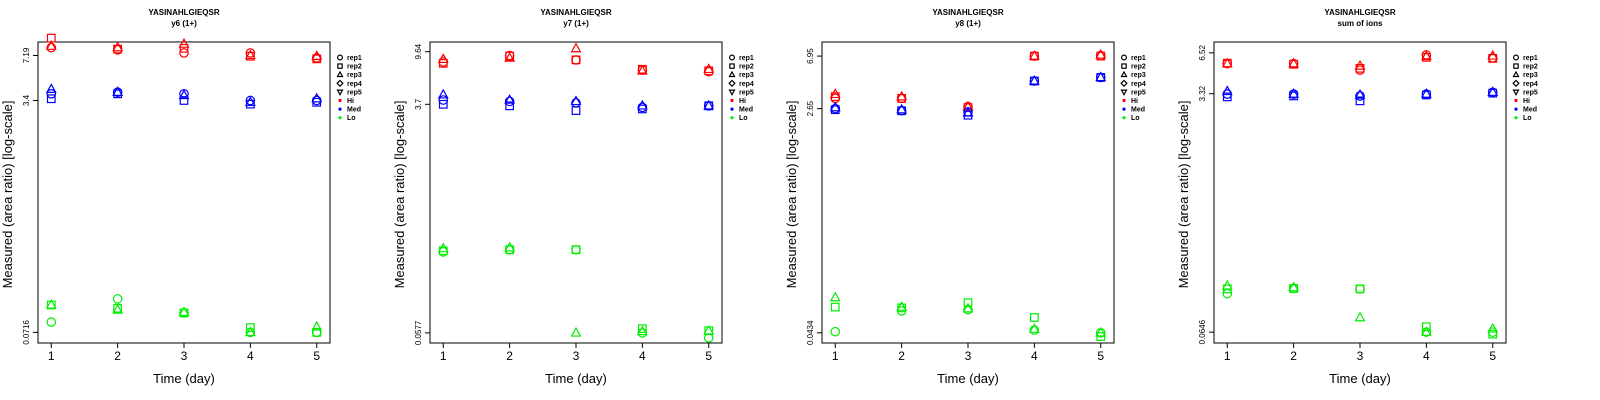 The width and height of the screenshot is (1600, 400). Describe the element at coordinates (708, 356) in the screenshot. I see `x-tick-label: 5` at that location.